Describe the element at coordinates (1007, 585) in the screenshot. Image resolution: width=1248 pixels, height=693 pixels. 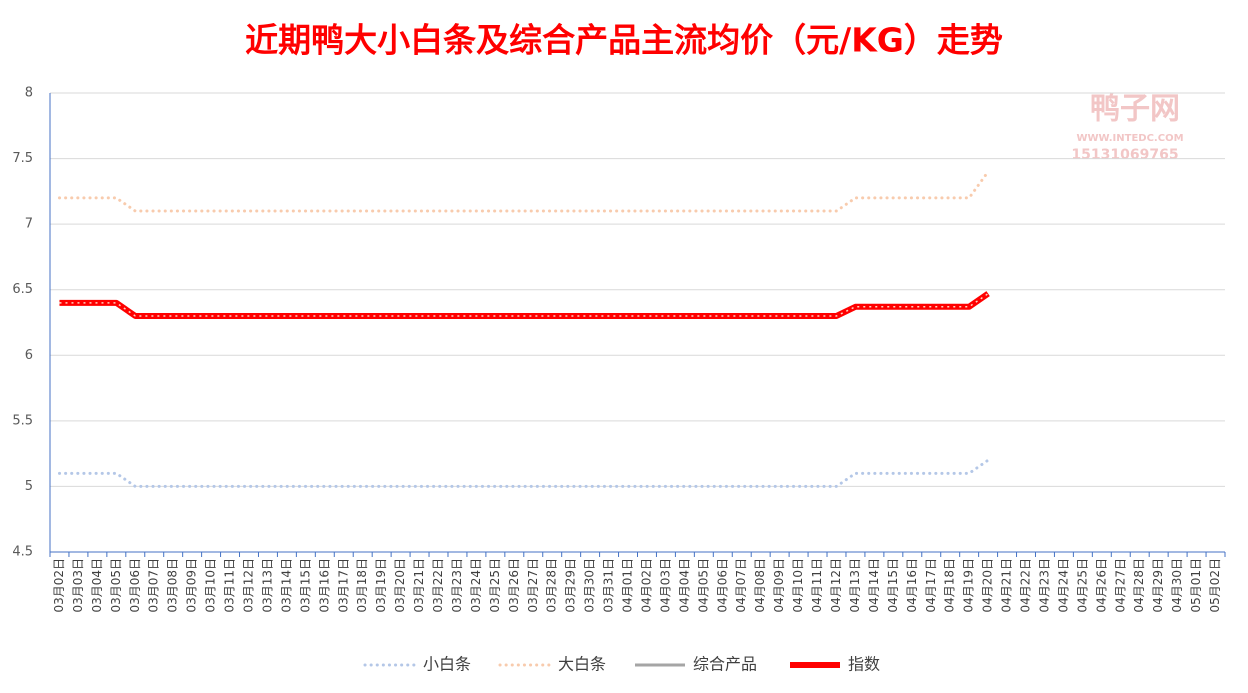
I see `x-tick-label: 04月21日` at that location.